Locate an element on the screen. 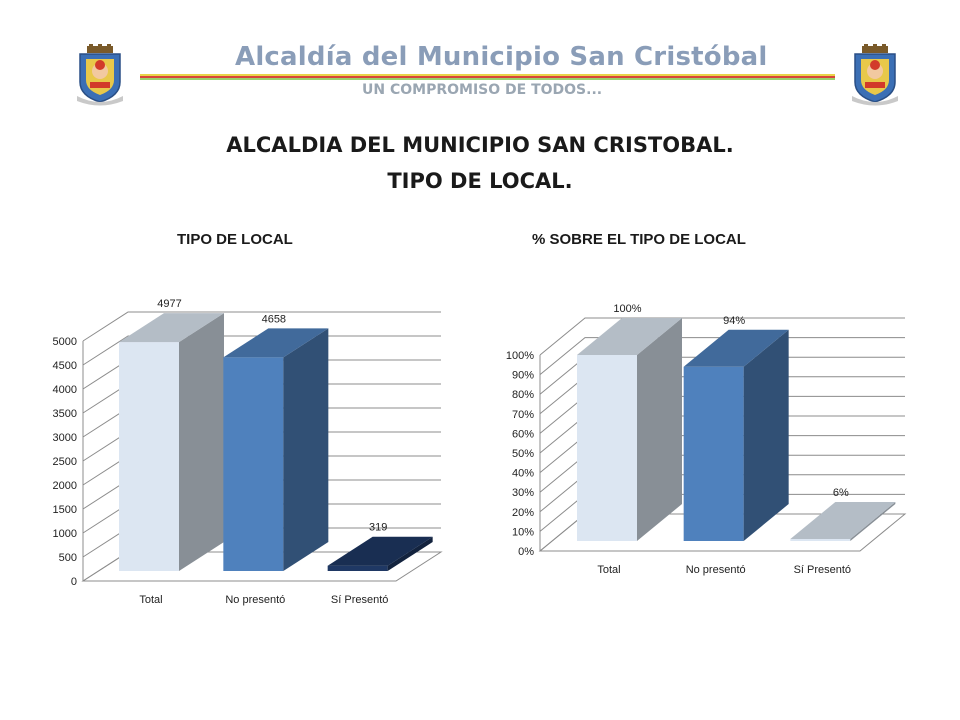 Image resolution: width=960 pixels, height=720 pixels. y-tick-label: 30% is located at coordinates (523, 493).